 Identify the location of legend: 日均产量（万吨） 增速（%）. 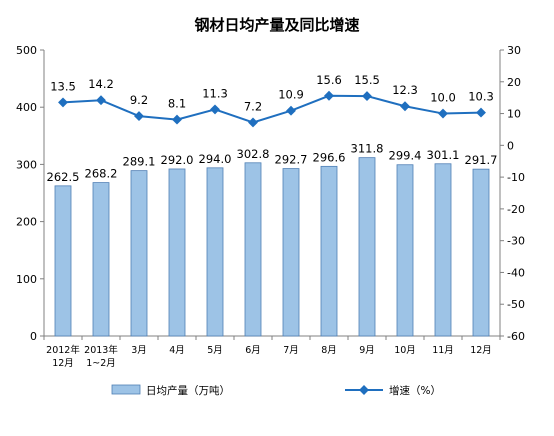
(276, 390).